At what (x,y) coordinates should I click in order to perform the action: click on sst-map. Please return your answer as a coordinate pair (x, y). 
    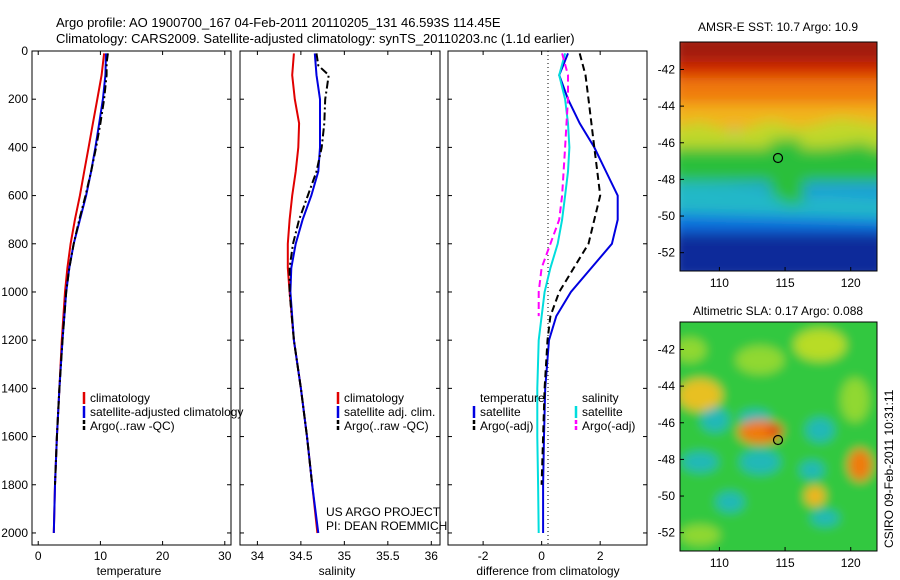
    Looking at the image, I should click on (778, 156).